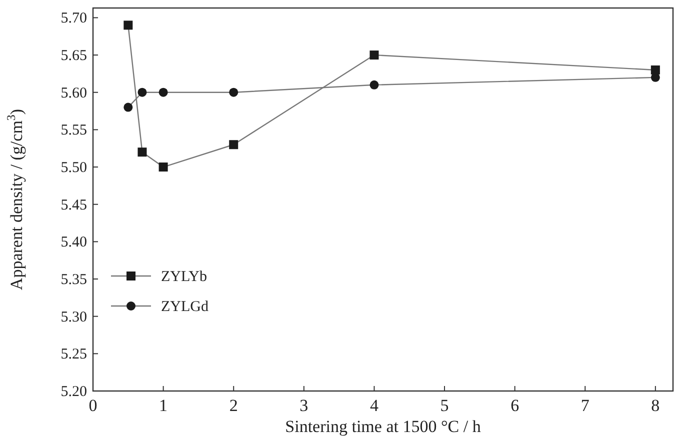 The image size is (678, 444). Describe the element at coordinates (184, 277) in the screenshot. I see `legend-label: ZYLYb` at that location.